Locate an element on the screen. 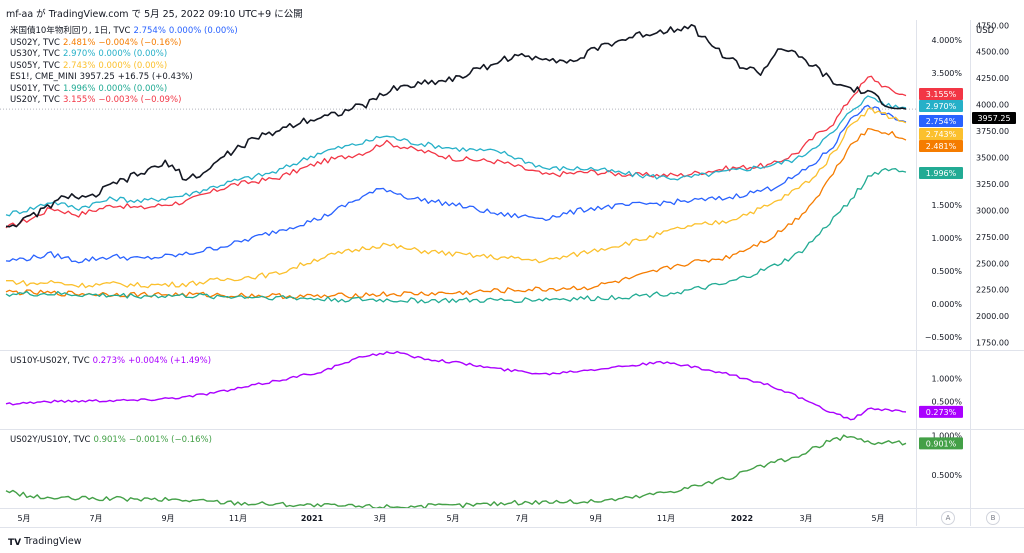 The height and width of the screenshot is (553, 1024). last-value-tag: 1.996% is located at coordinates (941, 173).